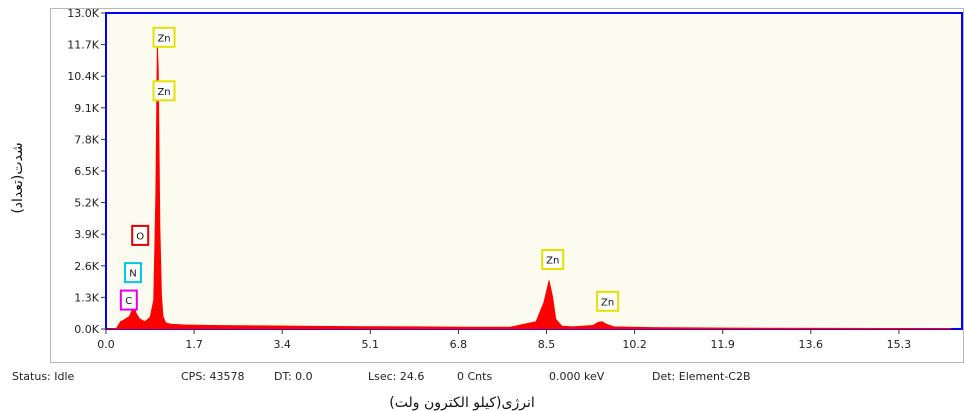  I want to click on y-tick-label: 7.8K, so click(86, 139).